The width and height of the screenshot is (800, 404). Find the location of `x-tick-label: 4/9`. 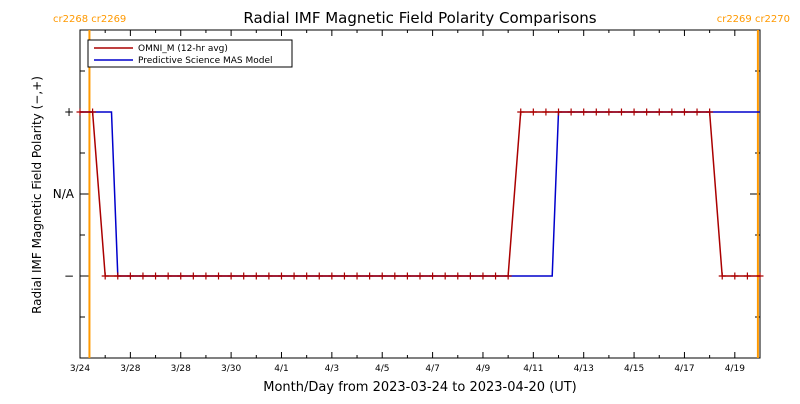

x-tick-label: 4/9 is located at coordinates (483, 369).